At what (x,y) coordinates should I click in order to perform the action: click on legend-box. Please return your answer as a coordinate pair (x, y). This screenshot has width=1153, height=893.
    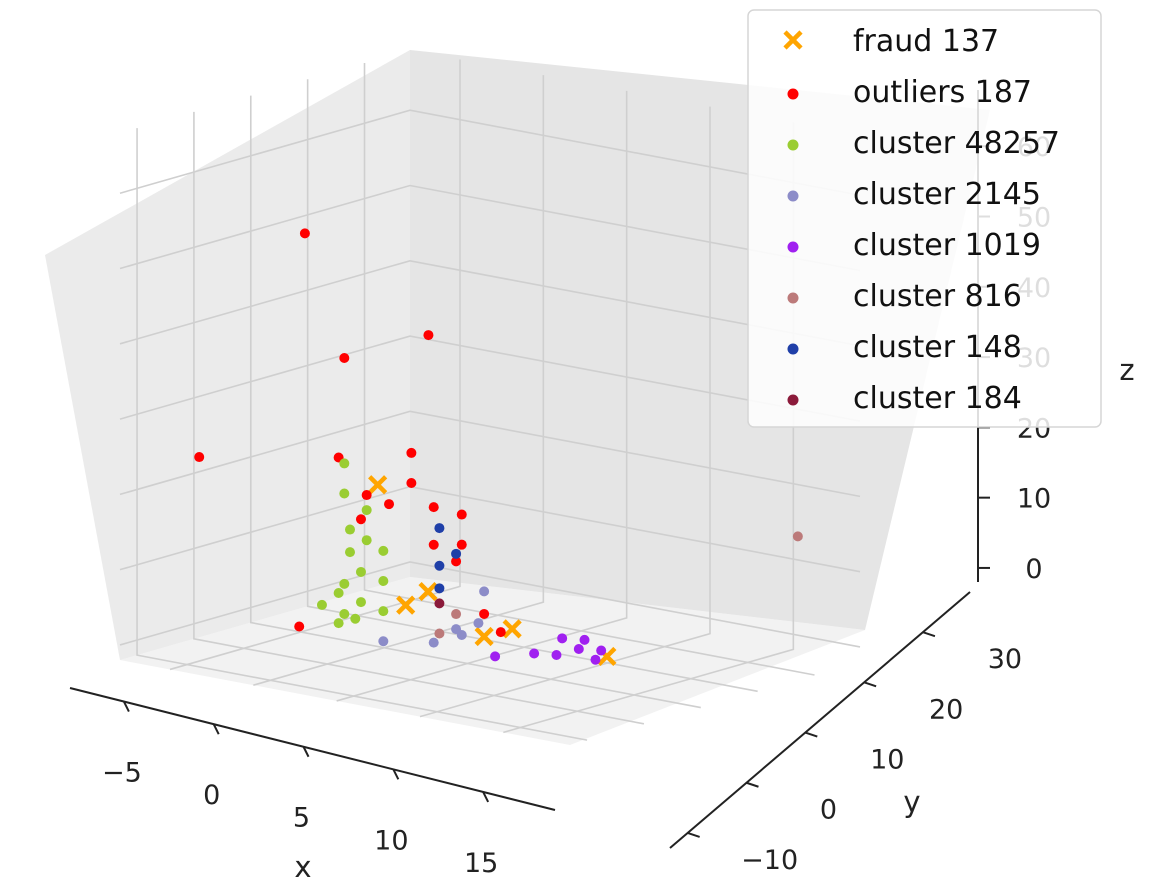
    Looking at the image, I should click on (924, 218).